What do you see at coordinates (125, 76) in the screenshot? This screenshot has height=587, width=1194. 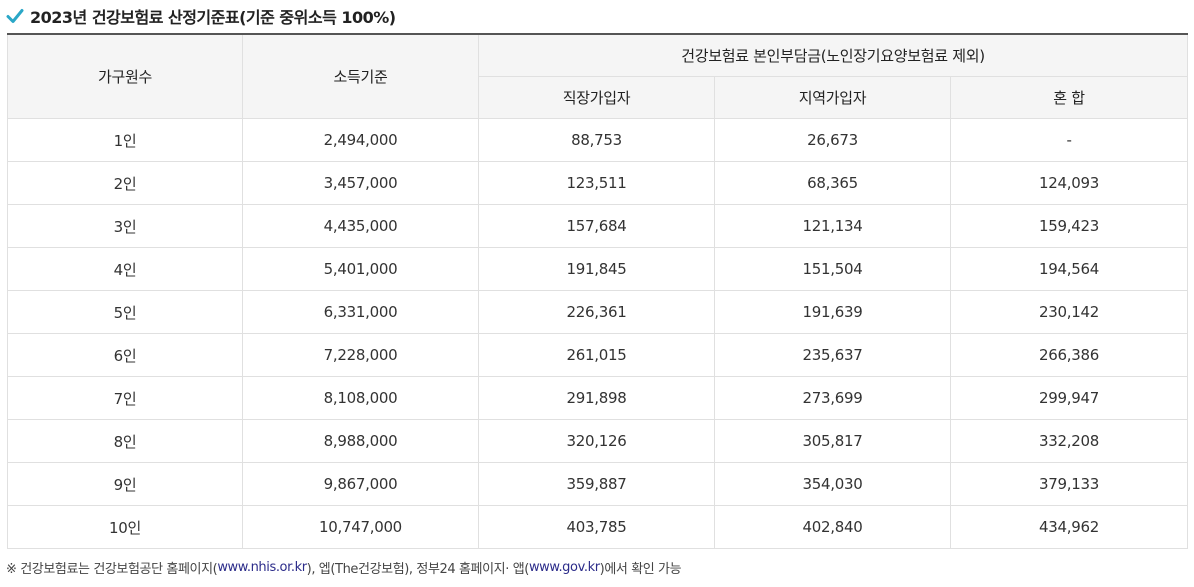 I see `header-households: 가구원수` at bounding box center [125, 76].